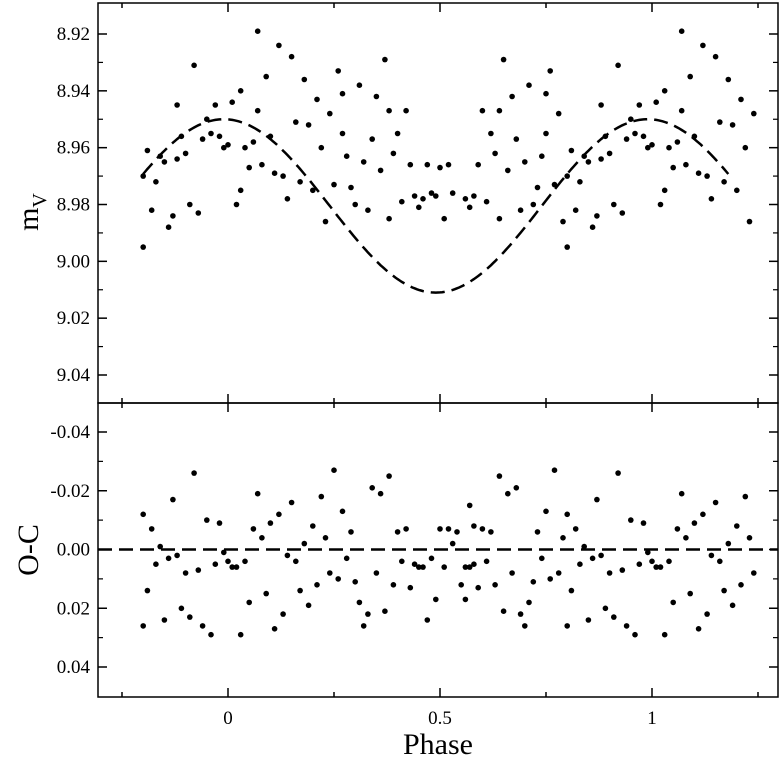  What do you see at coordinates (228, 718) in the screenshot?
I see `x-tick-label: 0` at bounding box center [228, 718].